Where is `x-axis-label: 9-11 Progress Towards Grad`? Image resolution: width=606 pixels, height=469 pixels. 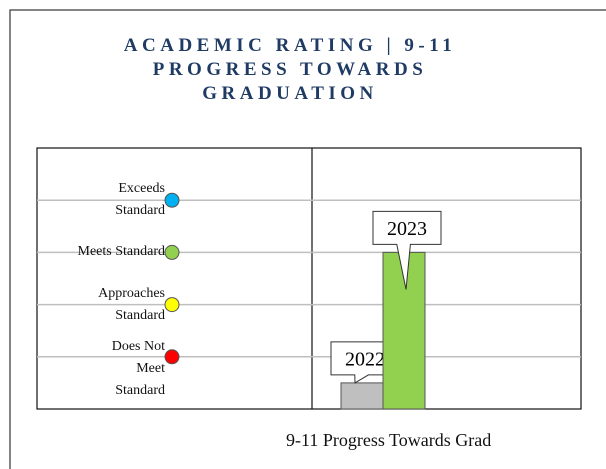
x-axis-label: 9-11 Progress Towards Grad is located at coordinates (389, 440).